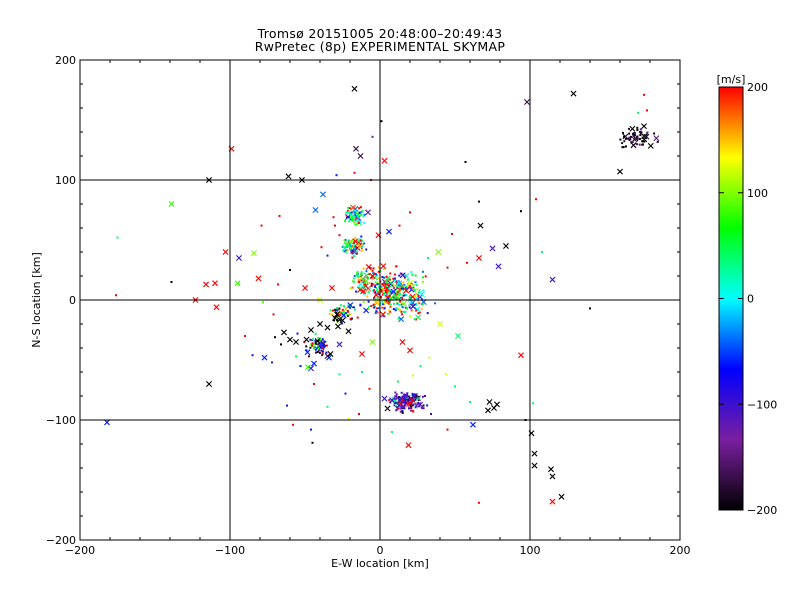 The height and width of the screenshot is (600, 800). What do you see at coordinates (757, 87) in the screenshot?
I see `colorbar-tick-label: 200` at bounding box center [757, 87].